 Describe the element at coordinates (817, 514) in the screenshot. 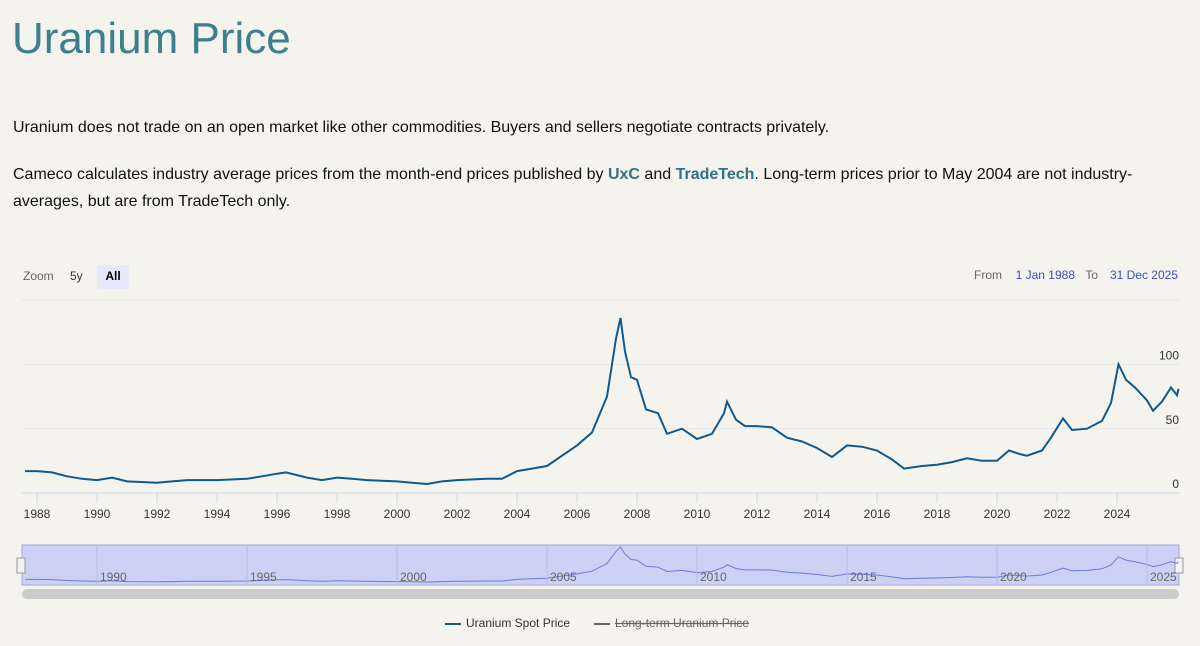

I see `x-tick-label: 2014` at that location.